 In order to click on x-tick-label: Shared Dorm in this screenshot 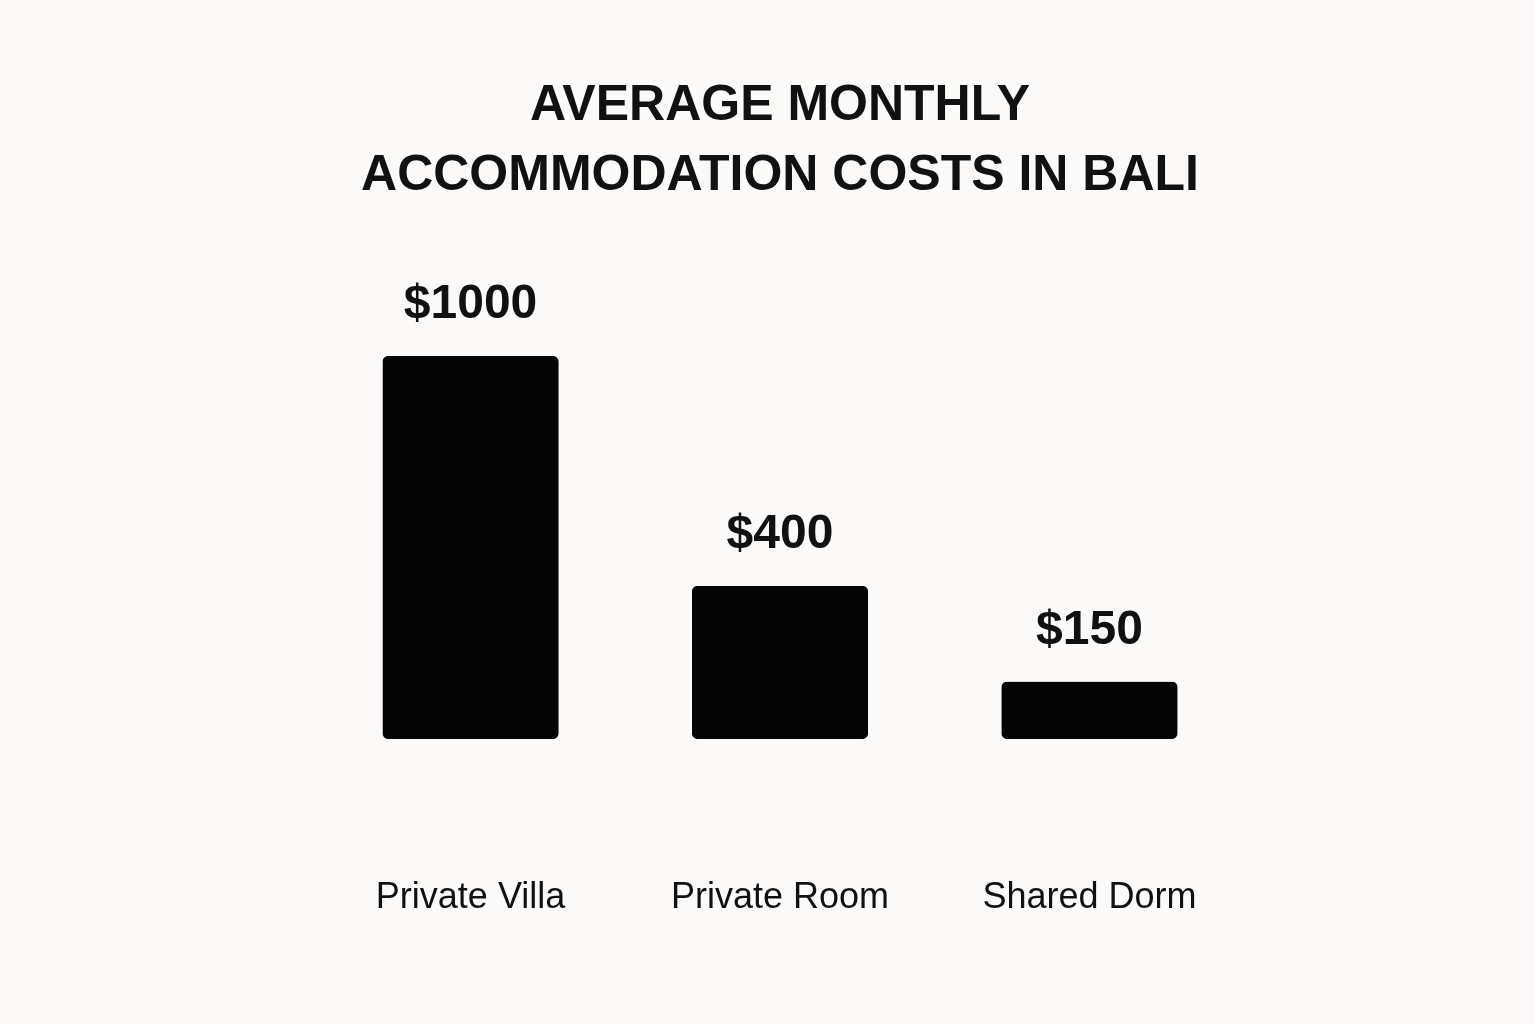, I will do `click(1089, 895)`.